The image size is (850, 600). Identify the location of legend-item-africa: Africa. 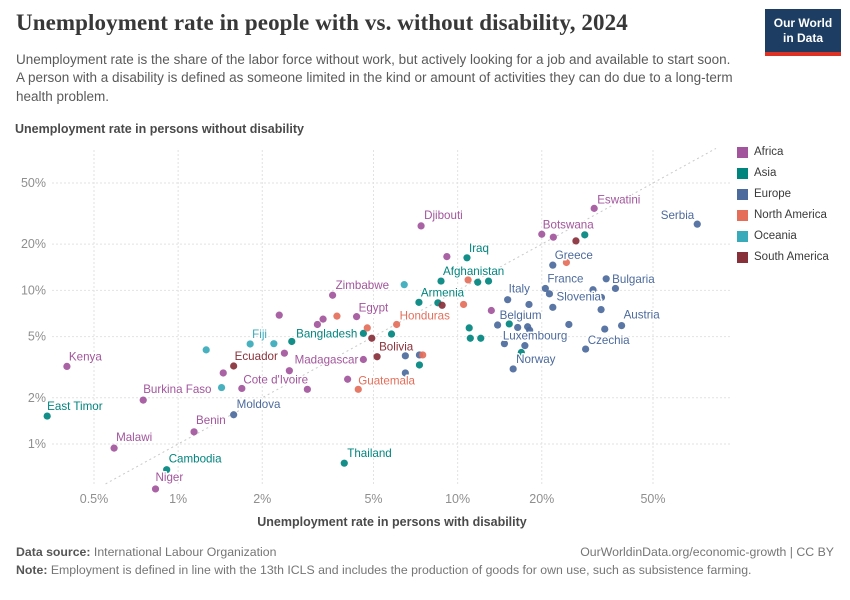
(783, 152).